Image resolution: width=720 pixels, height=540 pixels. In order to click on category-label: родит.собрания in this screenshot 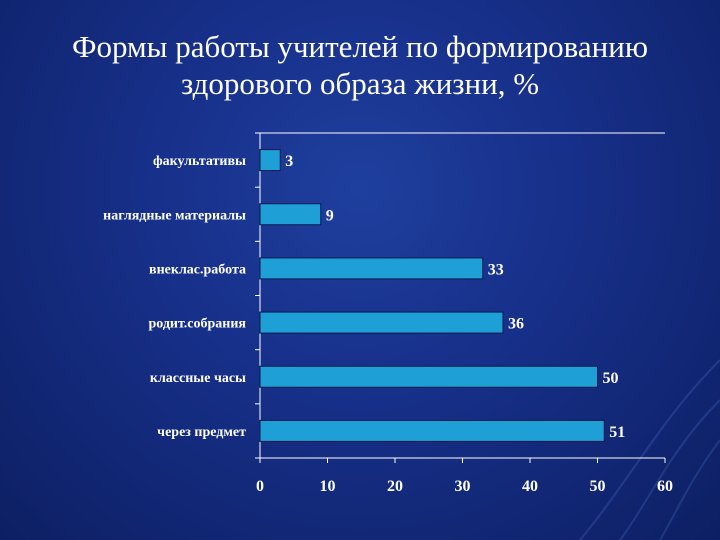, I will do `click(197, 324)`.